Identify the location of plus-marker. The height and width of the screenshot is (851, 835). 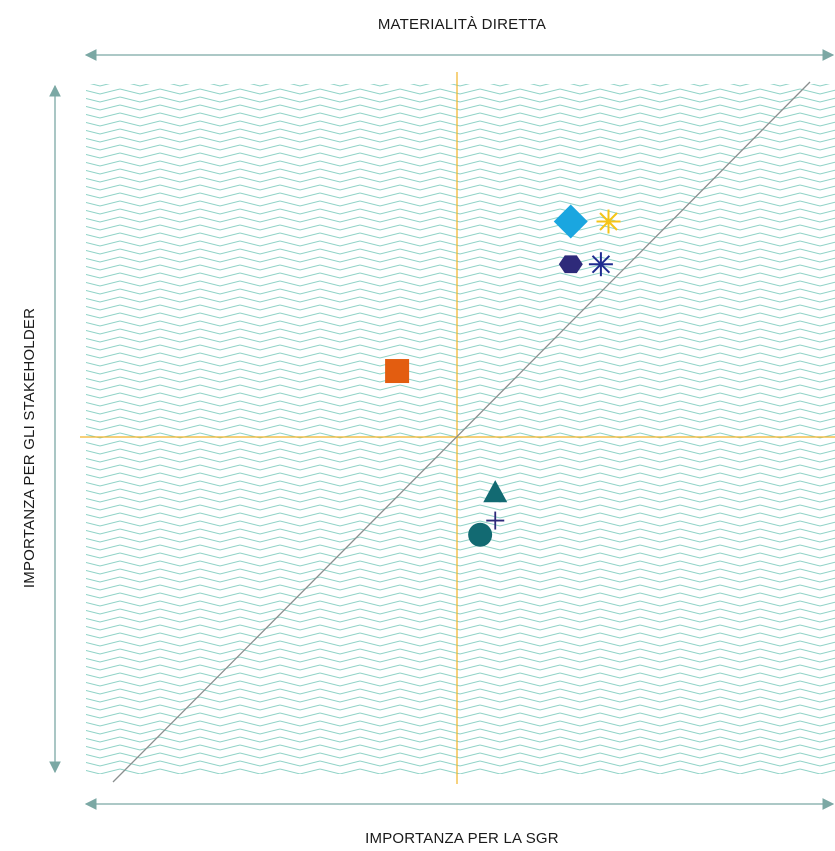
(495, 520).